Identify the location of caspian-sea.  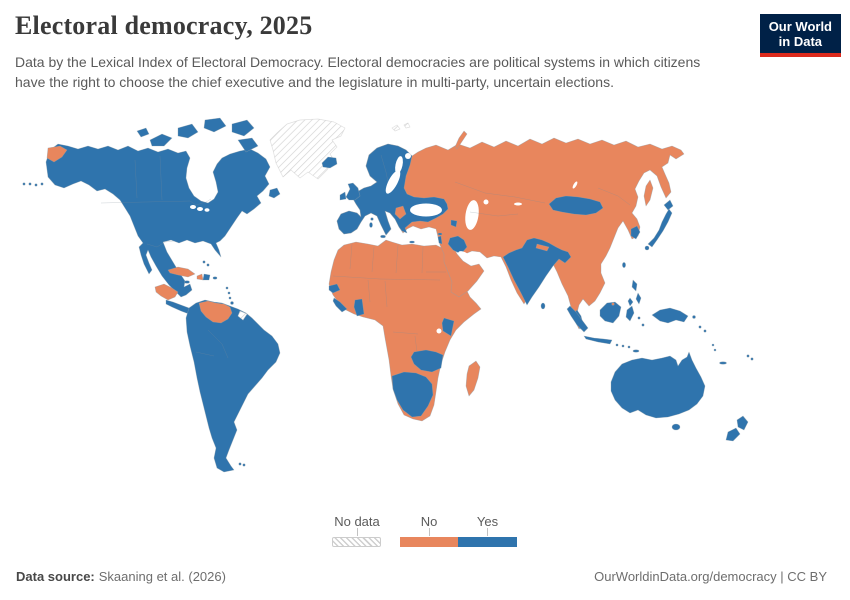
(472, 215).